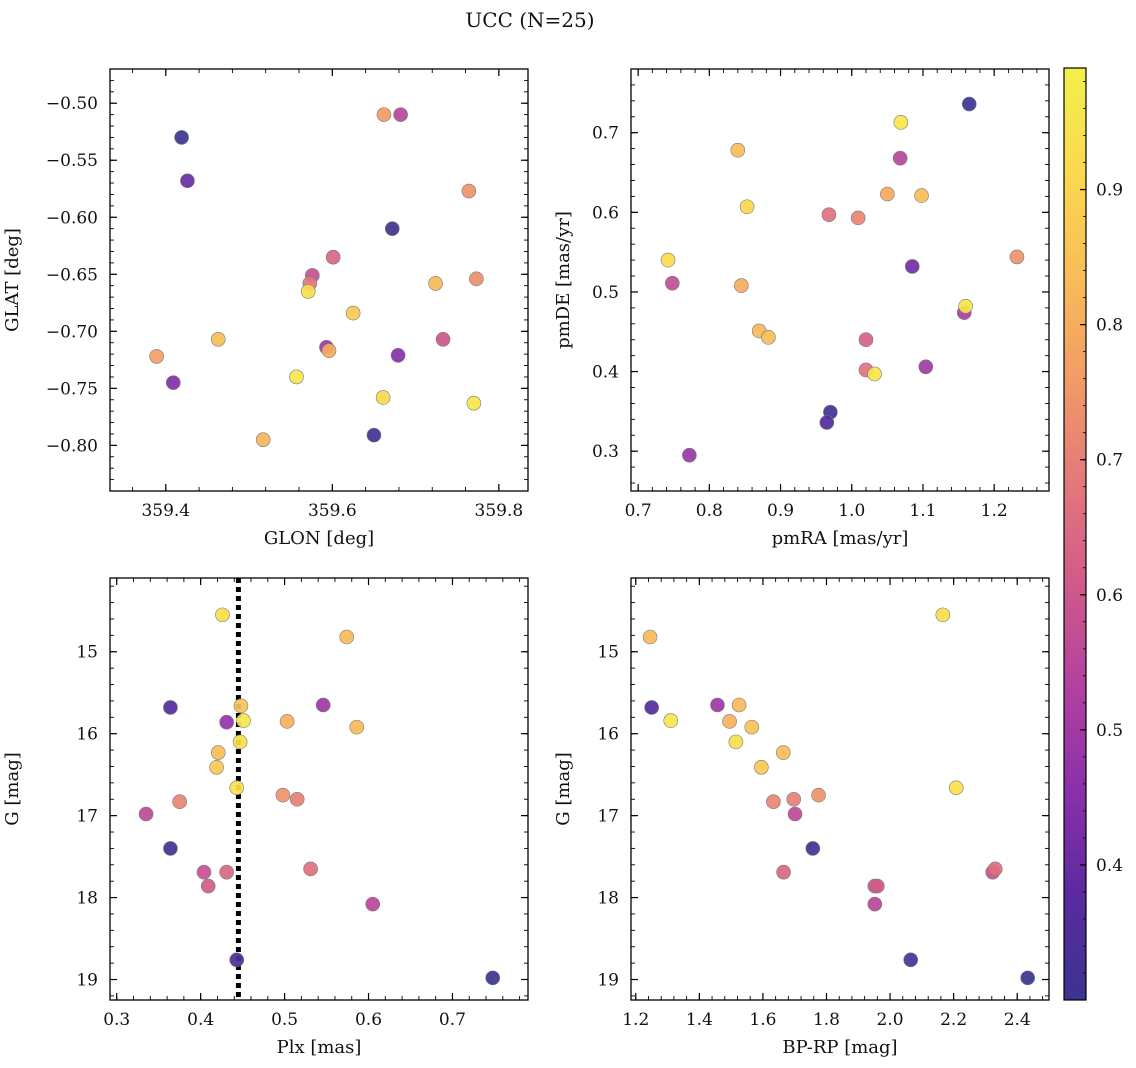 The width and height of the screenshot is (1136, 1068). Describe the element at coordinates (826, 1020) in the screenshot. I see `x-tick-label: 1.8` at that location.